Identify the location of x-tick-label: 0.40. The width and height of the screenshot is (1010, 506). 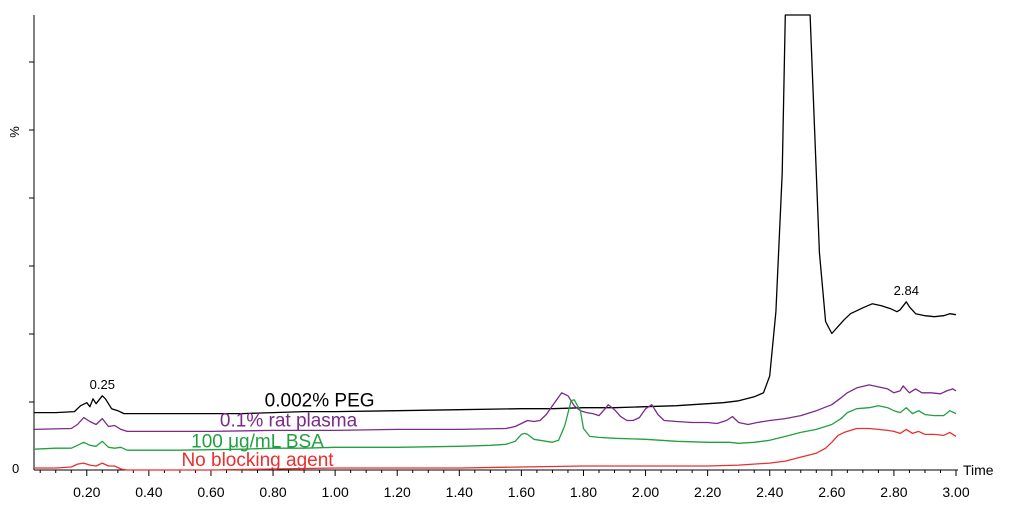
(148, 492).